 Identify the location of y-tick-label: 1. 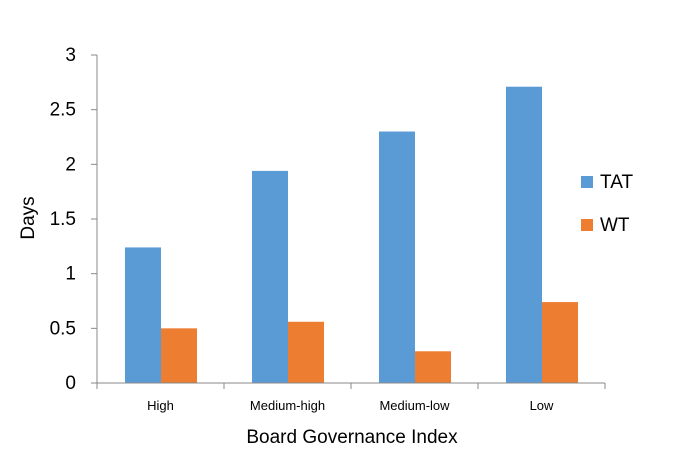
(70, 274).